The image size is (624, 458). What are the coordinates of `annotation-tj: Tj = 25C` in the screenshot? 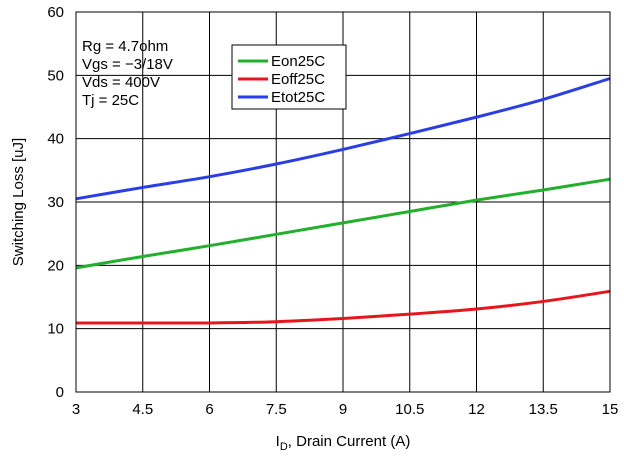 It's located at (110, 100).